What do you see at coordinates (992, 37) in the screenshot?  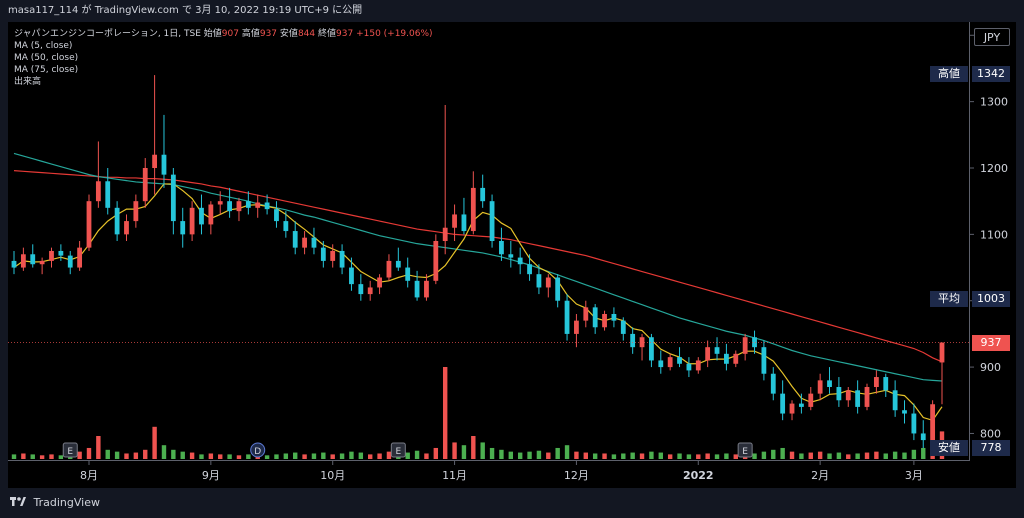 I see `currency-button: JPY` at bounding box center [992, 37].